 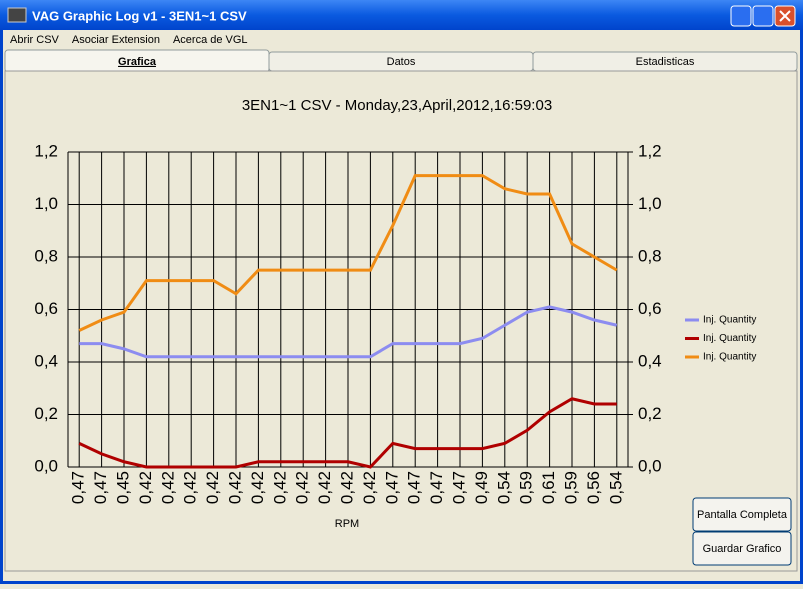 I want to click on menu-bar: Abrir CSV Asociar Extension Acerca de VGL, so click(x=129, y=40).